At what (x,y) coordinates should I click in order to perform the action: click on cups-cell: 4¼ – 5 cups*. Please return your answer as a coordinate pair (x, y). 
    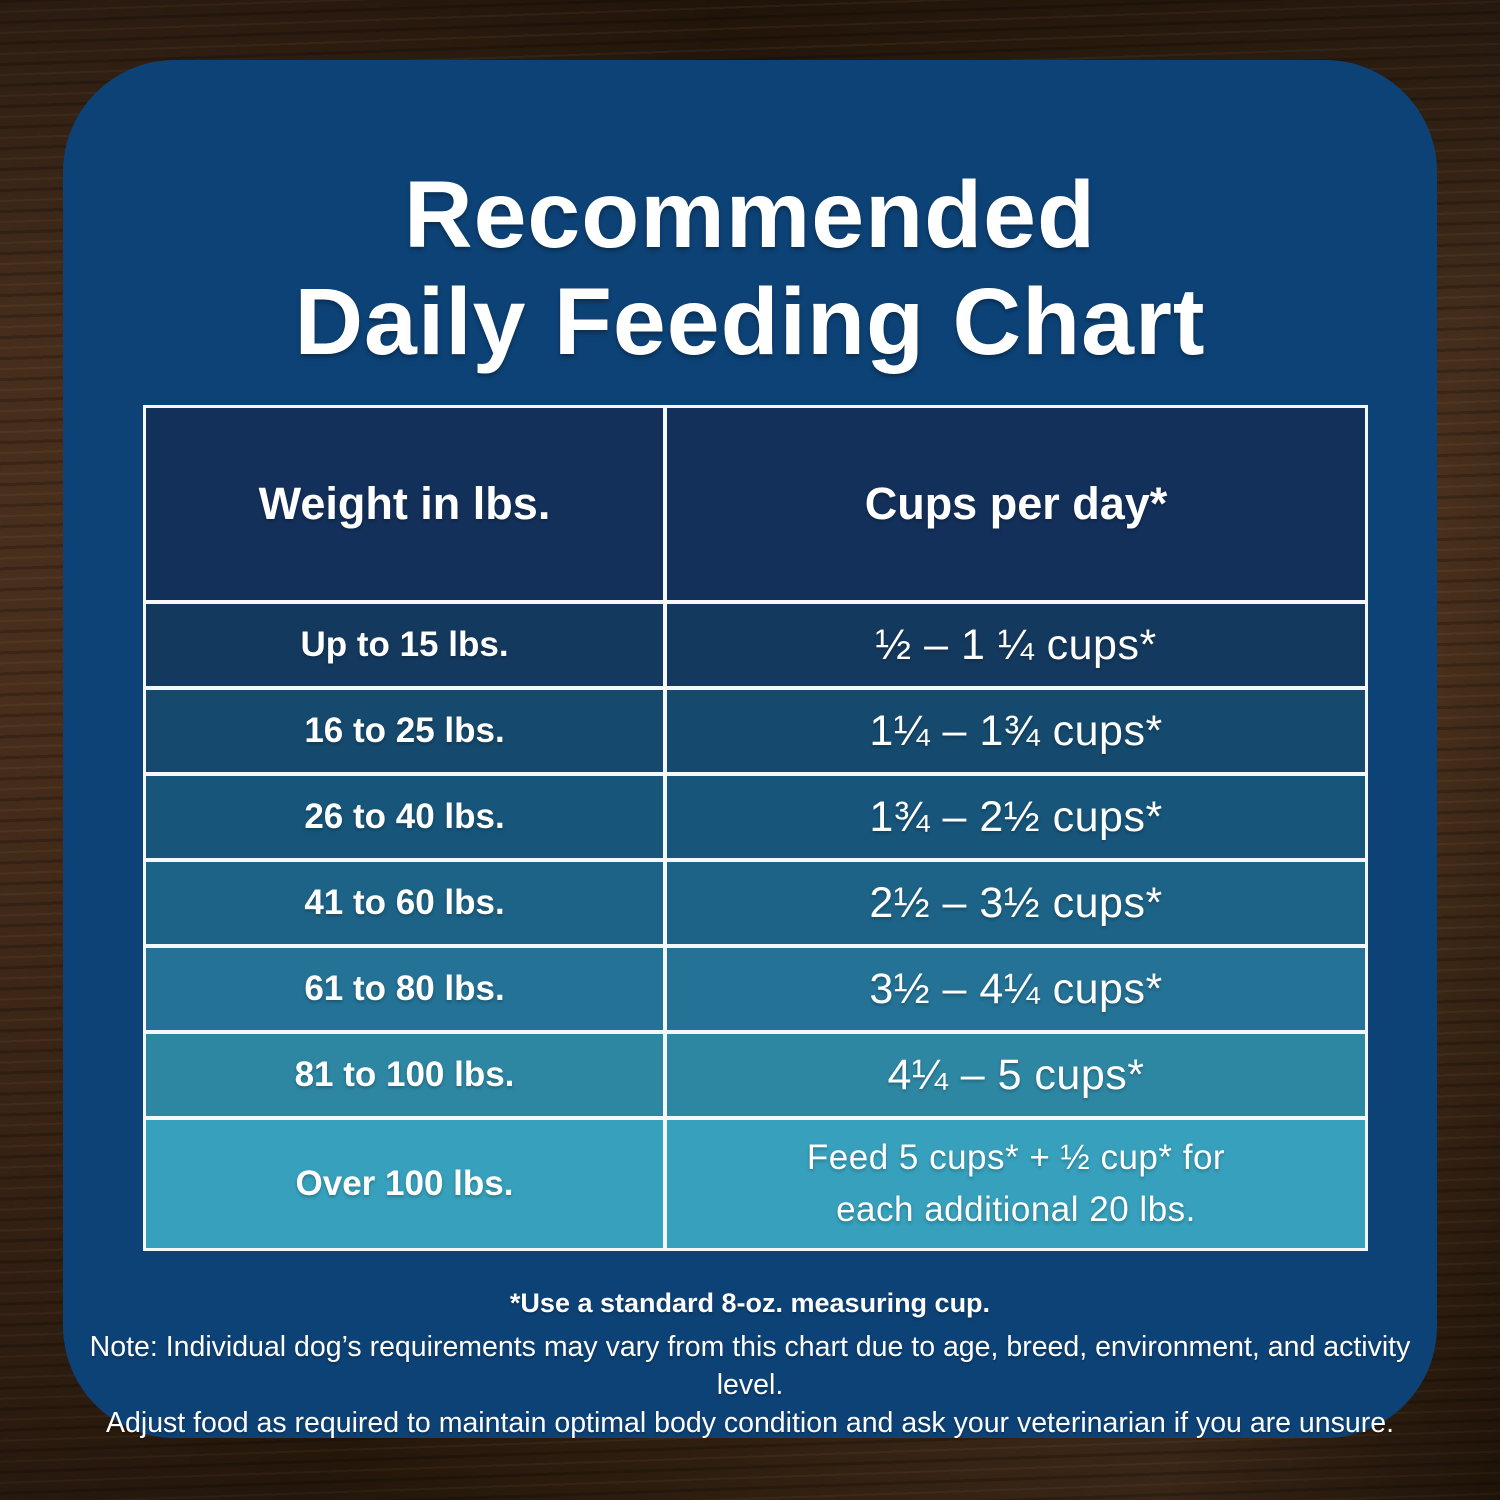
    Looking at the image, I should click on (1016, 1075).